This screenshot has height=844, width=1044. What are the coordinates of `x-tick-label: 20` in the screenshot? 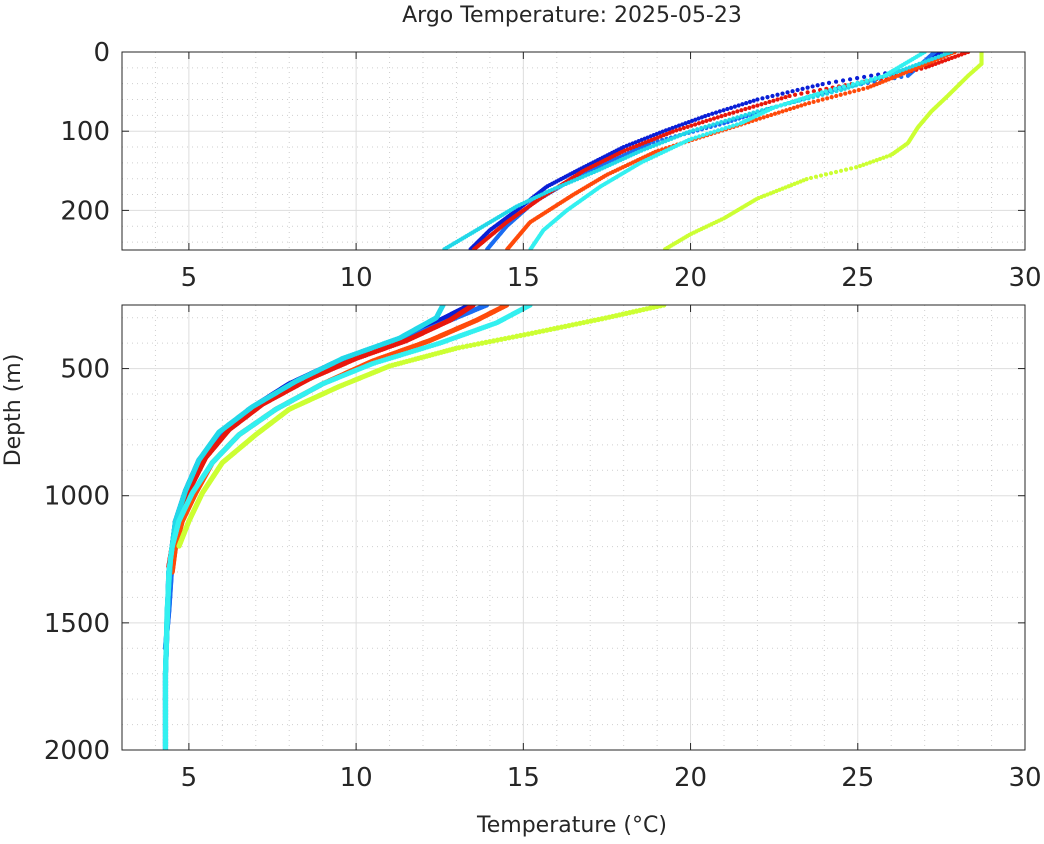 It's located at (690, 278).